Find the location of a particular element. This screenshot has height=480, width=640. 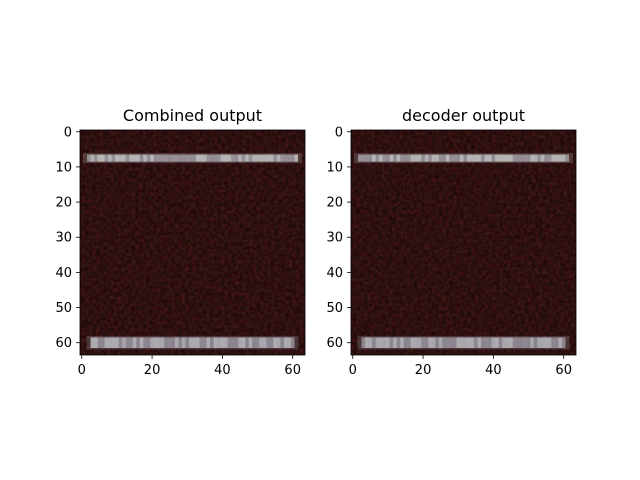

y-tick-label: 10 is located at coordinates (63, 167).